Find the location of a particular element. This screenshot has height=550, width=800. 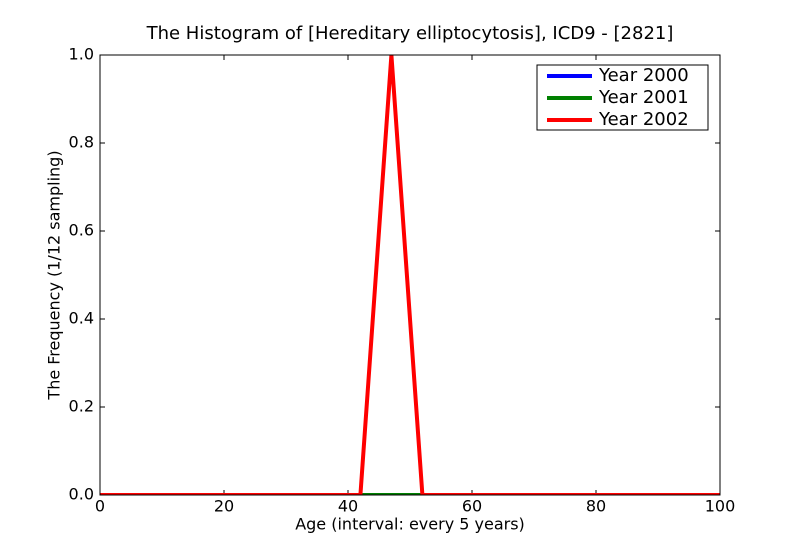

y-tick-label: 0.0 is located at coordinates (81, 494).